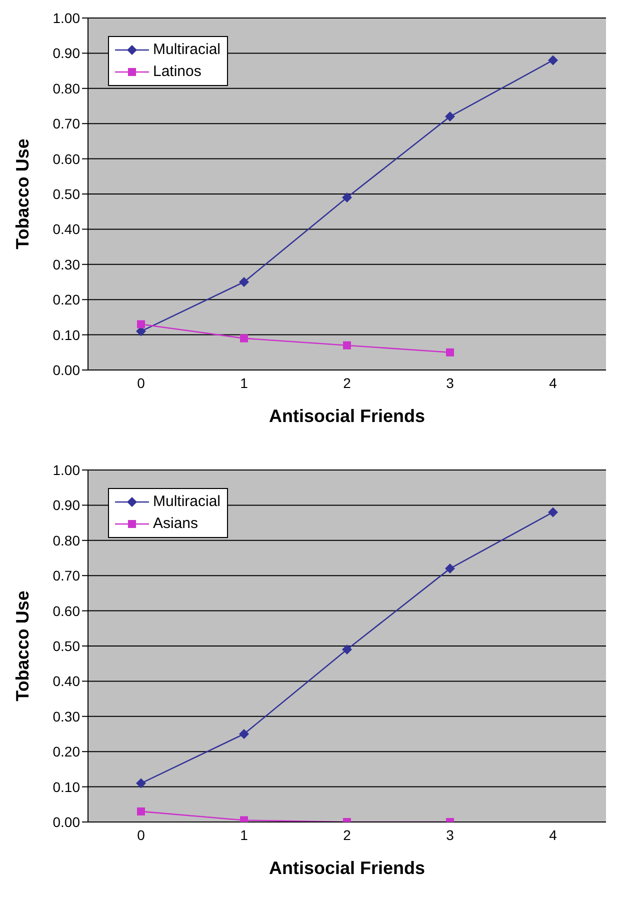 The height and width of the screenshot is (924, 624). What do you see at coordinates (177, 72) in the screenshot?
I see `legend-label: Latinos` at bounding box center [177, 72].